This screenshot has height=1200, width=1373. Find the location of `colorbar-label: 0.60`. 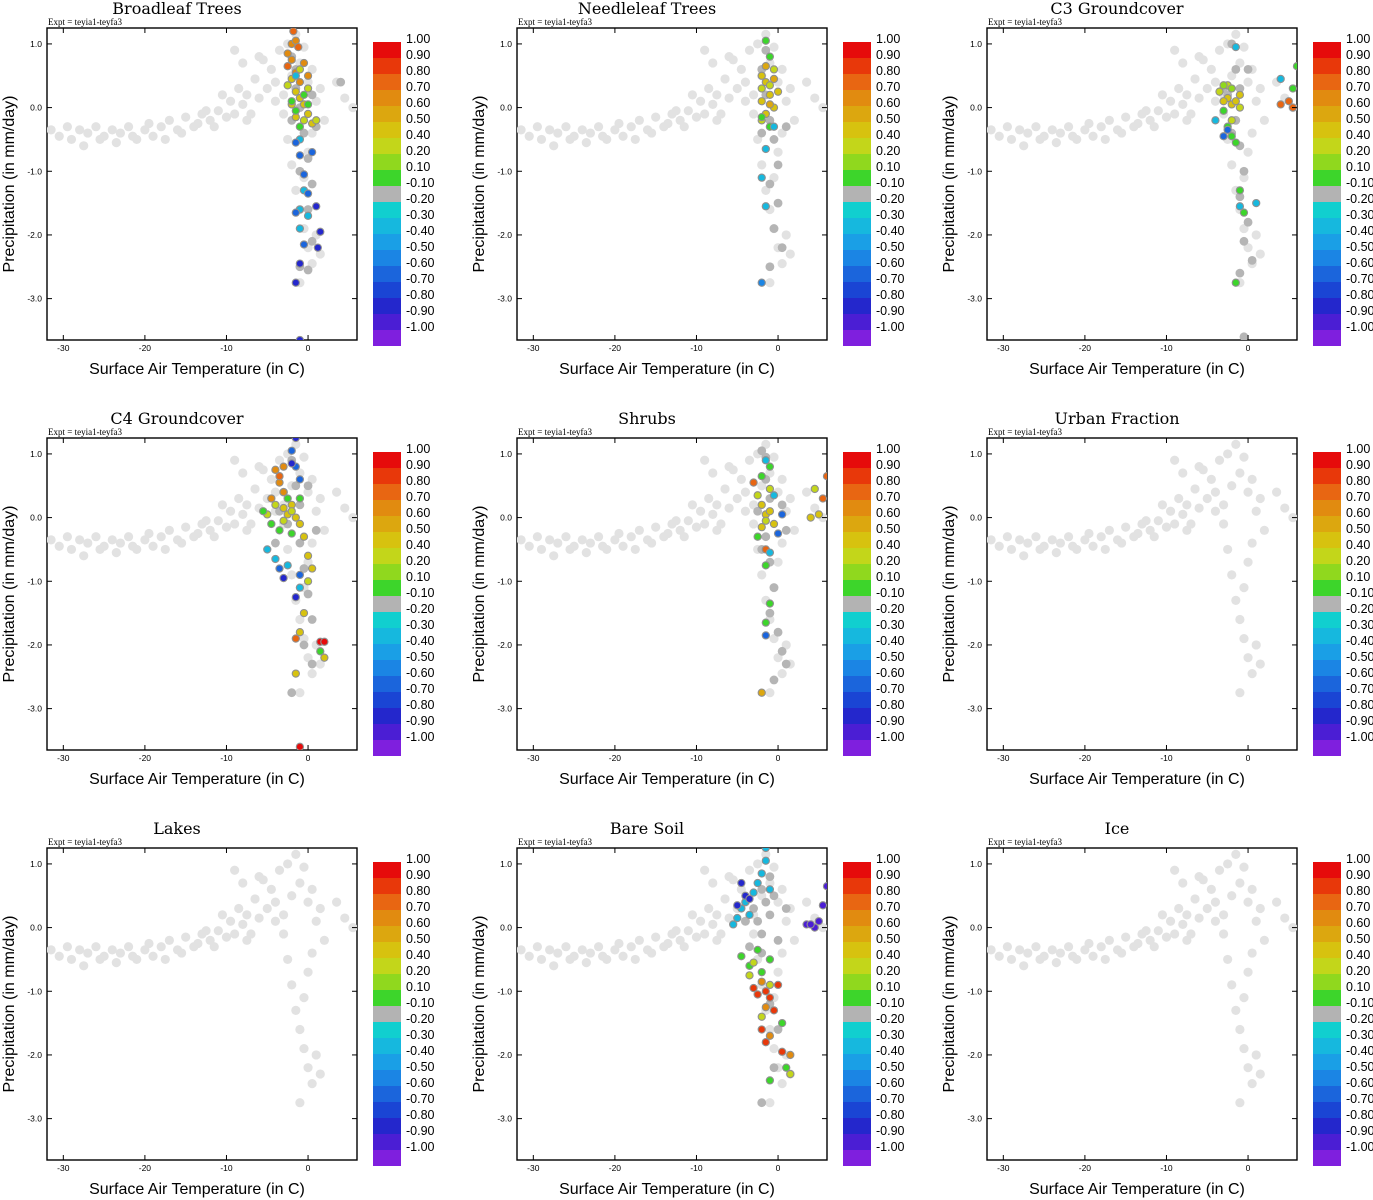

colorbar-label: 0.60 is located at coordinates (1358, 103).